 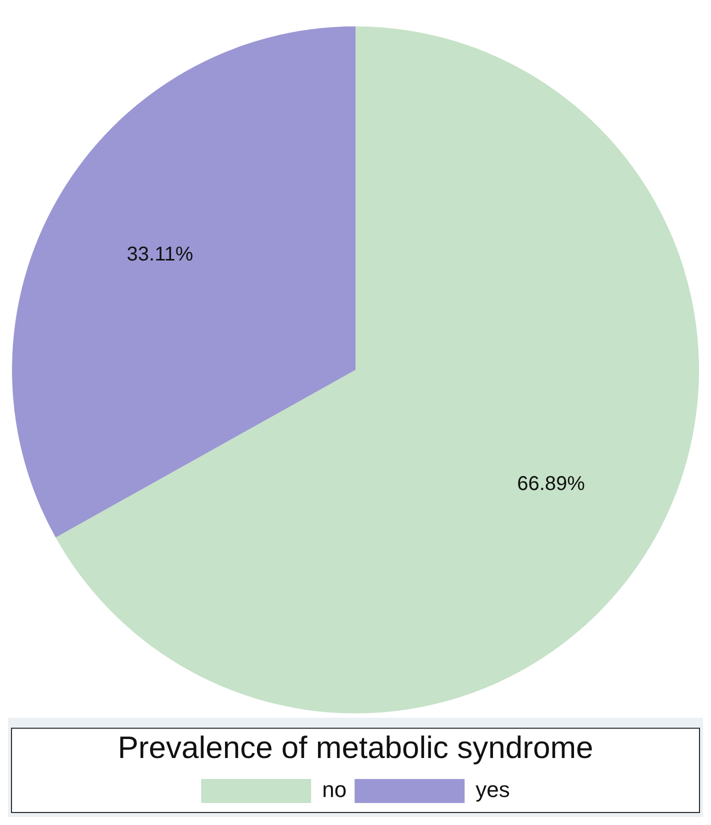 What do you see at coordinates (334, 789) in the screenshot?
I see `legend-label: no` at bounding box center [334, 789].